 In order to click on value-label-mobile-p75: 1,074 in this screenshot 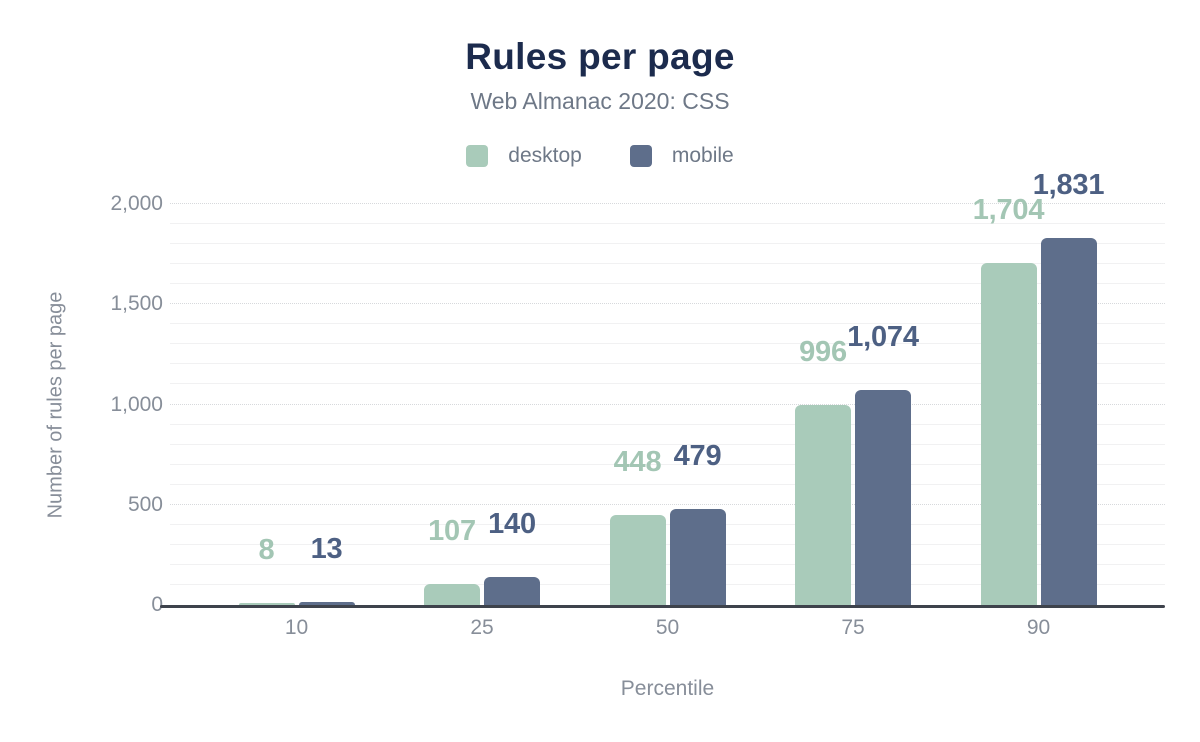, I will do `click(883, 336)`.